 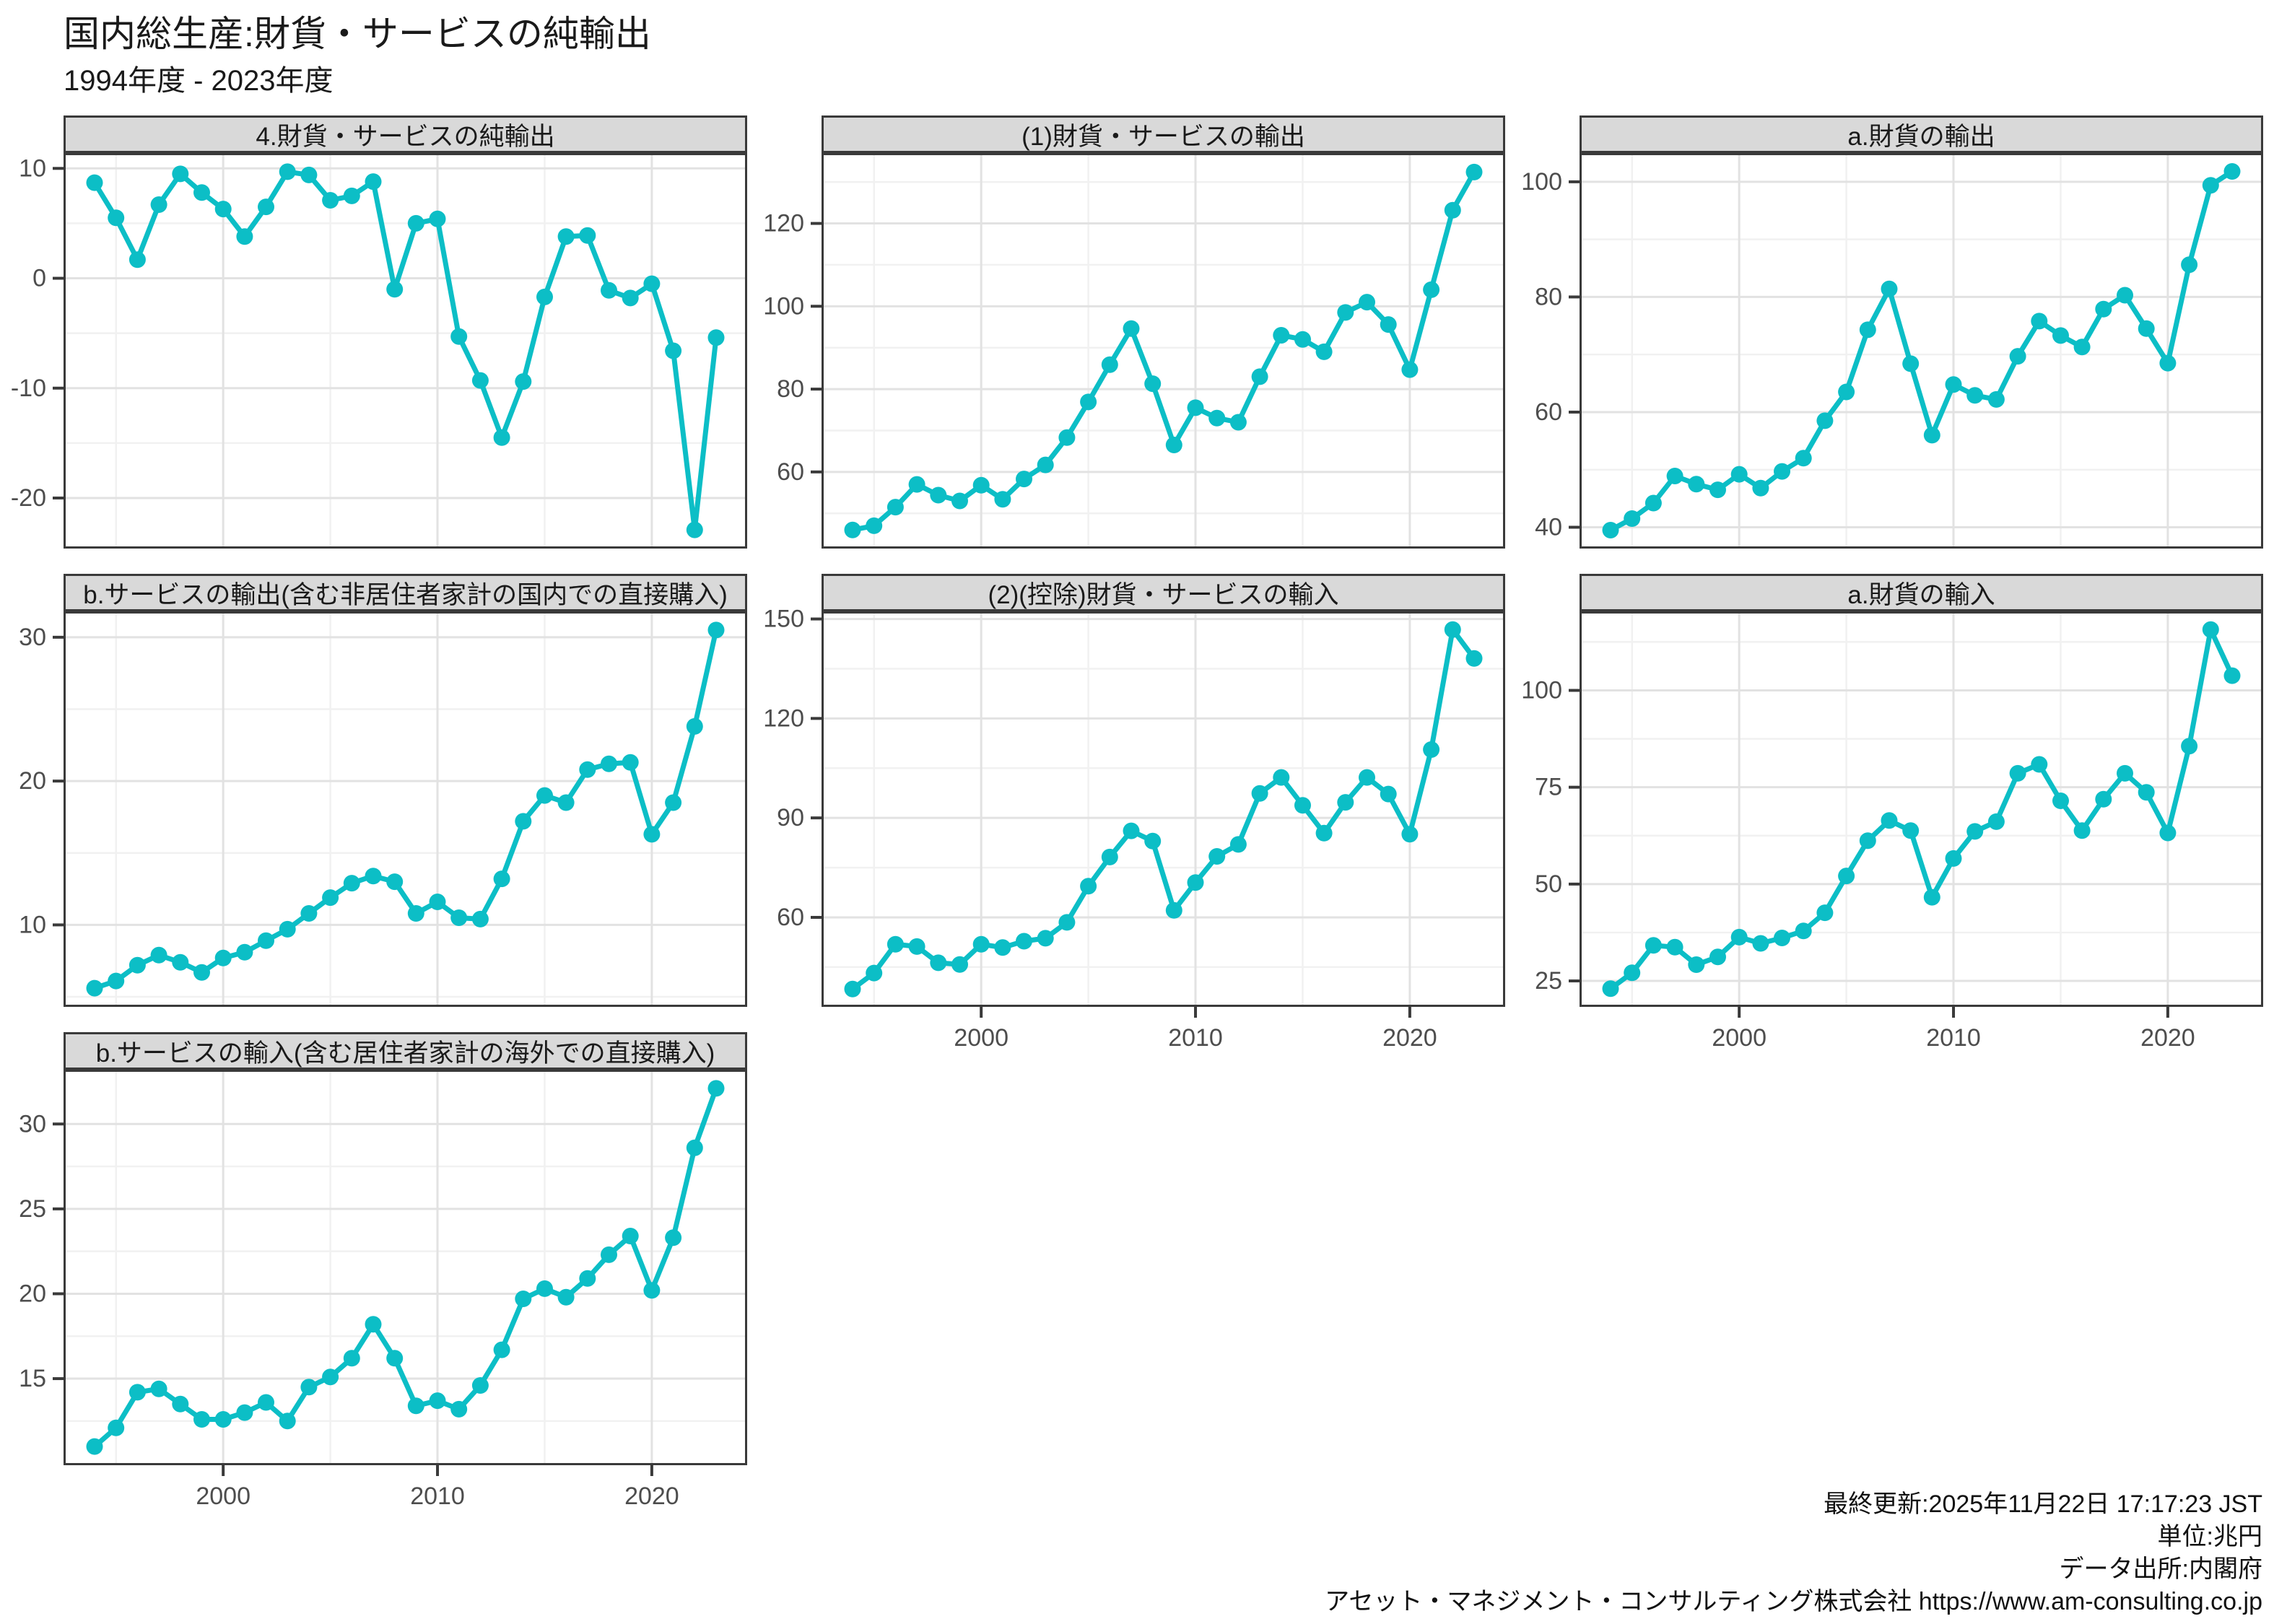 What do you see at coordinates (357, 34) in the screenshot?
I see `chart-title: 国内総生産:財貨・サービスの純輸出` at bounding box center [357, 34].